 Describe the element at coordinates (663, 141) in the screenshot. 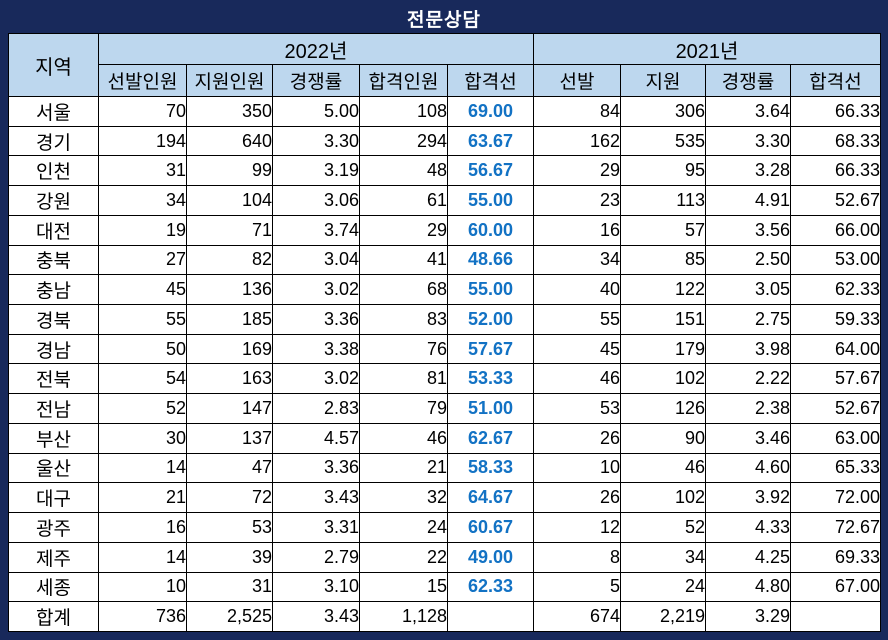

I see `value-cell-2021: 535` at that location.